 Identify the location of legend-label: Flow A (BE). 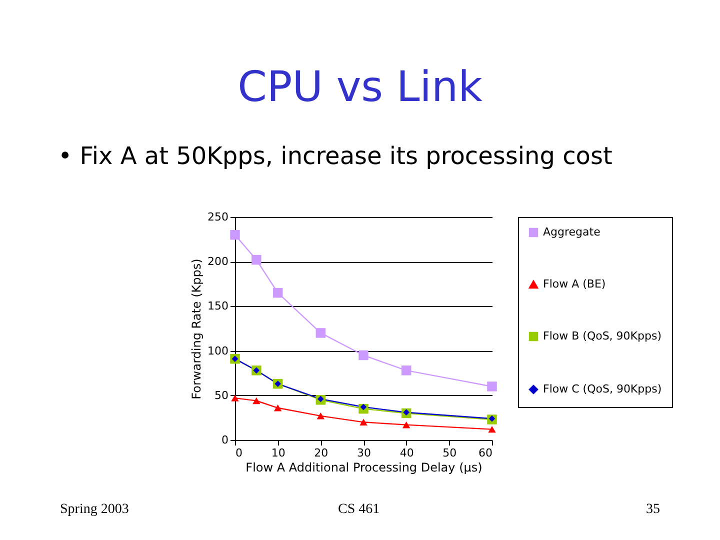
(574, 284).